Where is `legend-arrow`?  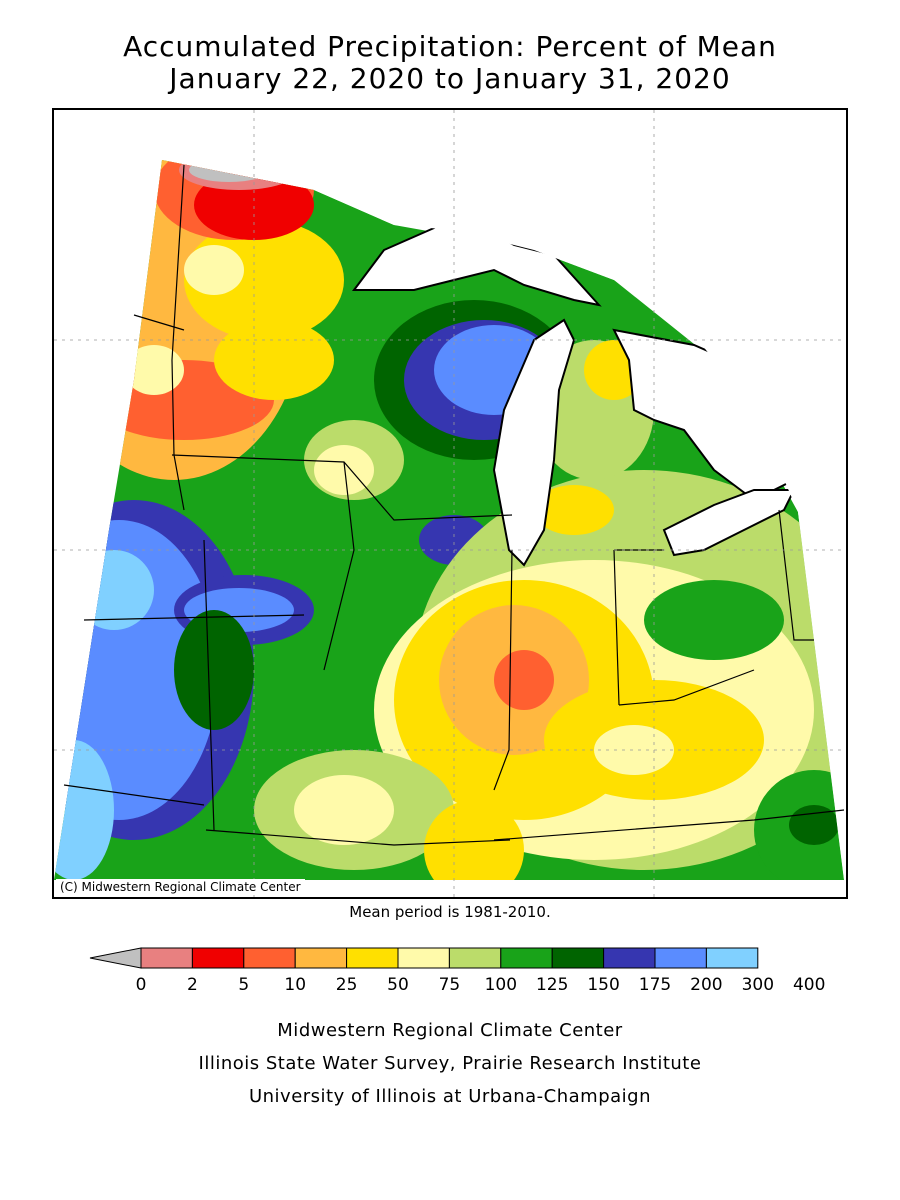
legend-arrow is located at coordinates (115, 958).